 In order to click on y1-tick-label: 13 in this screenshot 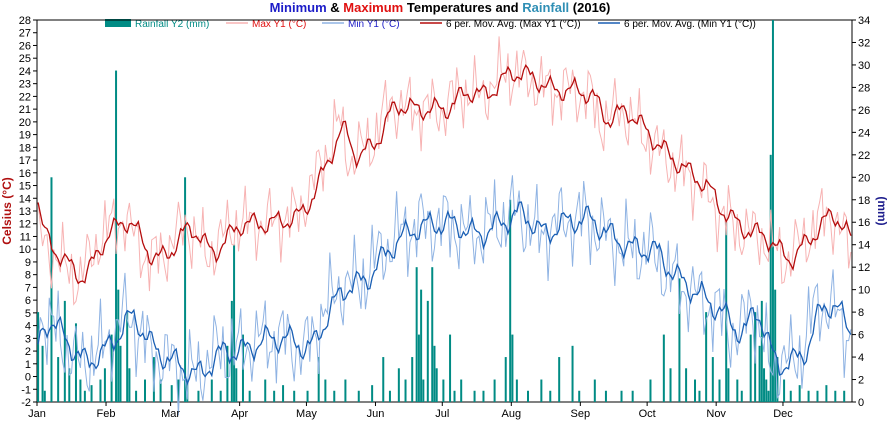, I will do `click(25, 212)`.